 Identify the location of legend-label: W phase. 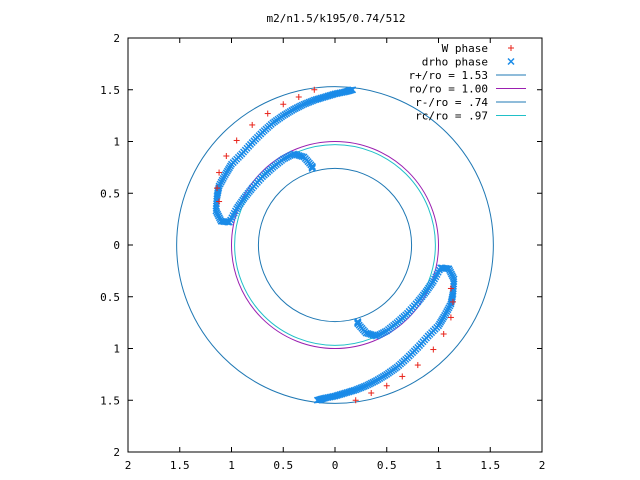
(465, 48).